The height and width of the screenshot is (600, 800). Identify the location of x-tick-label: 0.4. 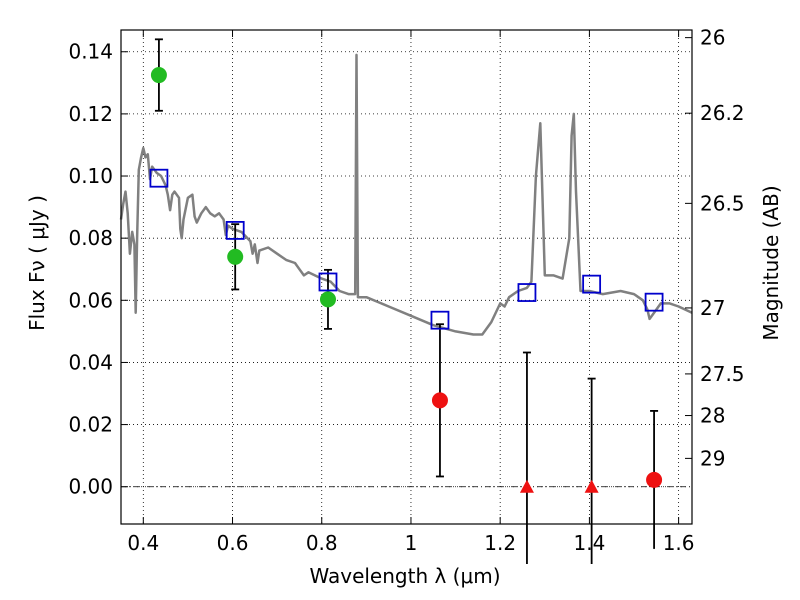
(143, 543).